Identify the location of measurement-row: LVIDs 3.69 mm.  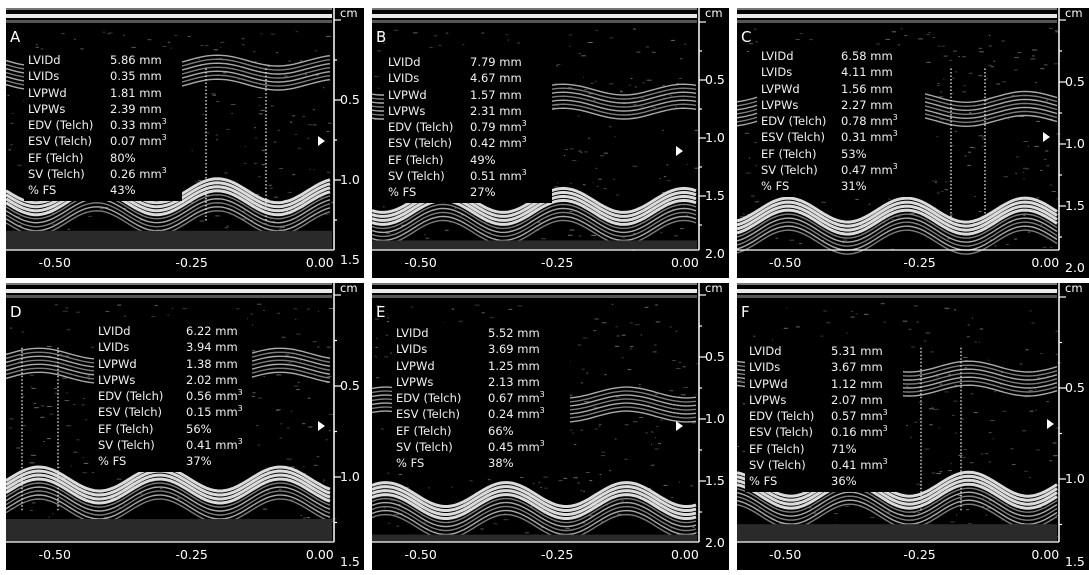
(481, 349).